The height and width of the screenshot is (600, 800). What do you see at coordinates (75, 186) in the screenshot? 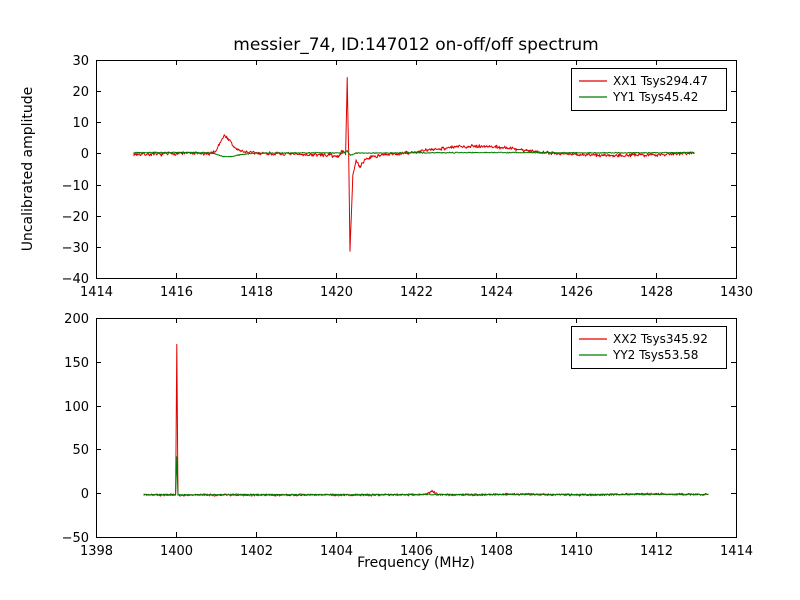
I see `y-tick-label: −10` at bounding box center [75, 186].